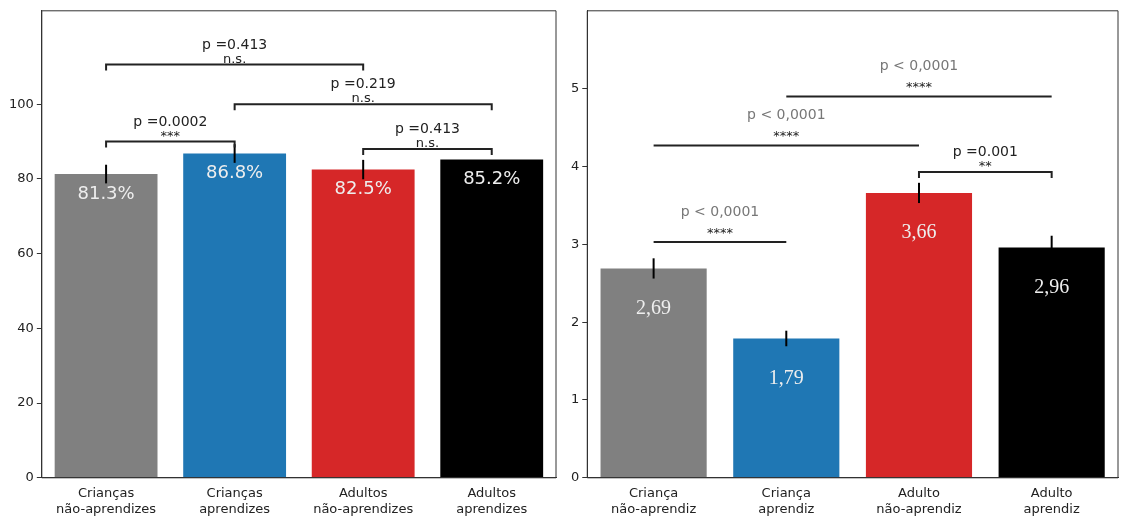 The height and width of the screenshot is (525, 1124). Describe the element at coordinates (919, 231) in the screenshot. I see `data-label: 3,66` at that location.